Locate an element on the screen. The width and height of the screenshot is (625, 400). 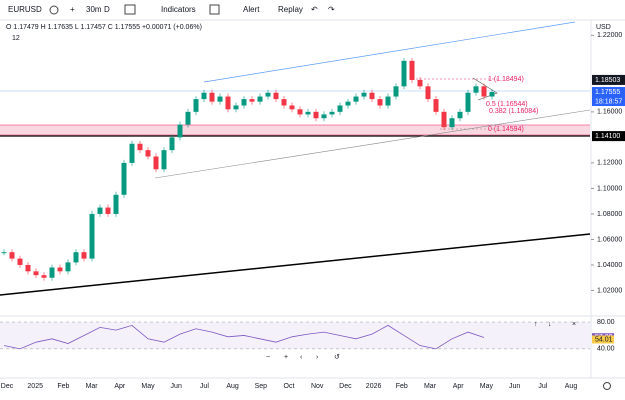
add-icon: + is located at coordinates (72, 9).